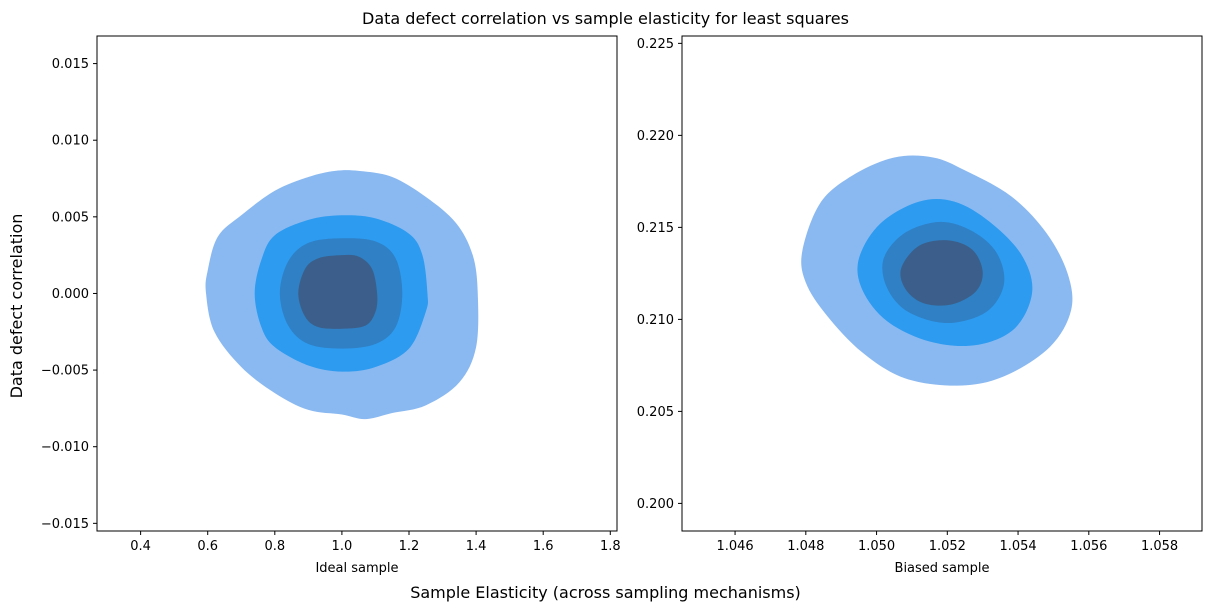 This screenshot has height=611, width=1211. I want to click on x-tick-label: 0.4, so click(140, 546).